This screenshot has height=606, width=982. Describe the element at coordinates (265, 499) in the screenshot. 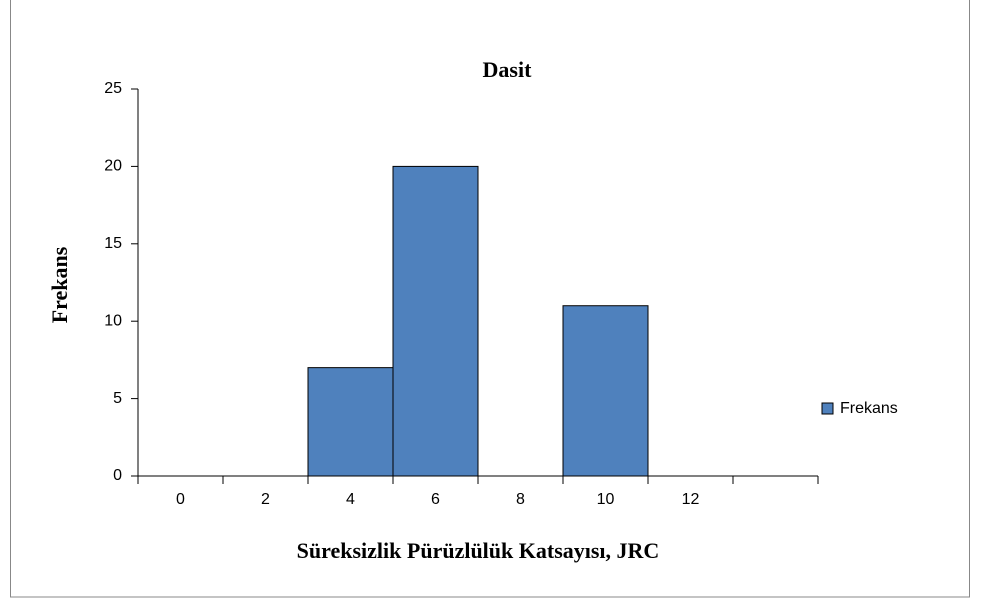

I see `x-tick-label: 2` at that location.